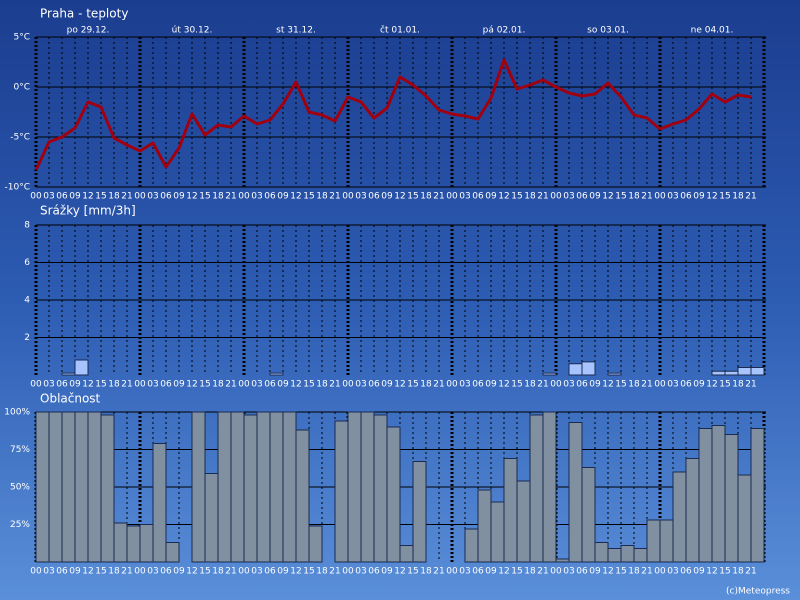 Image resolution: width=800 pixels, height=600 pixels. What do you see at coordinates (400, 30) in the screenshot?
I see `day-label: čt 01.01.` at bounding box center [400, 30].